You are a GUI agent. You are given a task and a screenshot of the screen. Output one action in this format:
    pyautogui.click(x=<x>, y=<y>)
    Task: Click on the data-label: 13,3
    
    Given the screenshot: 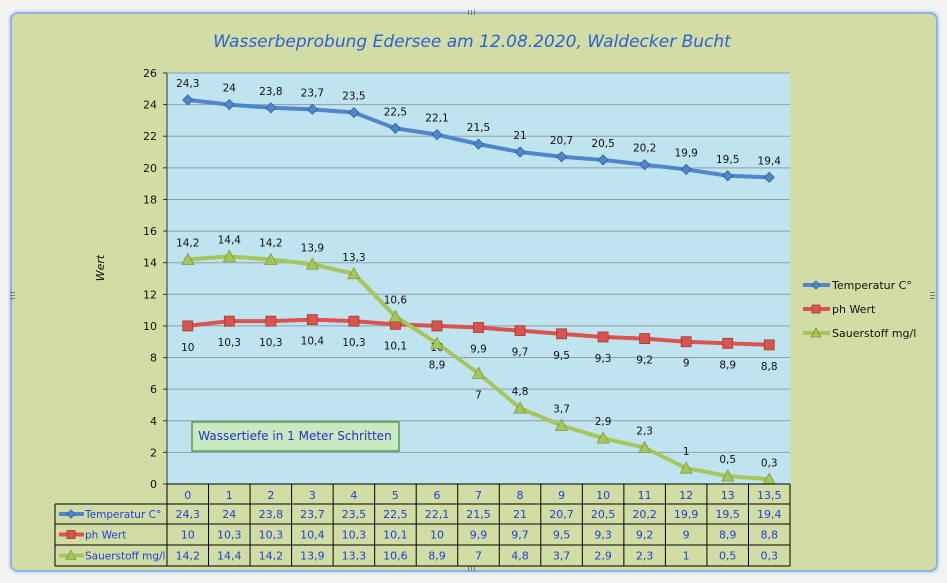 What is the action you would take?
    pyautogui.click(x=353, y=258)
    